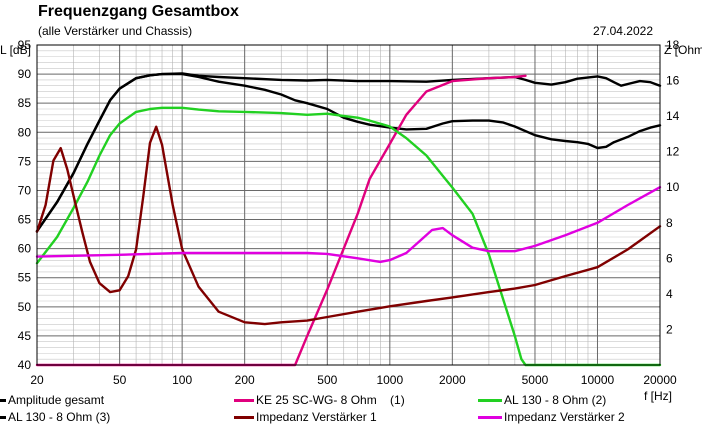 This screenshot has width=702, height=427. Describe the element at coordinates (56, 400) in the screenshot. I see `legend-label: Amplitude gesamt` at that location.